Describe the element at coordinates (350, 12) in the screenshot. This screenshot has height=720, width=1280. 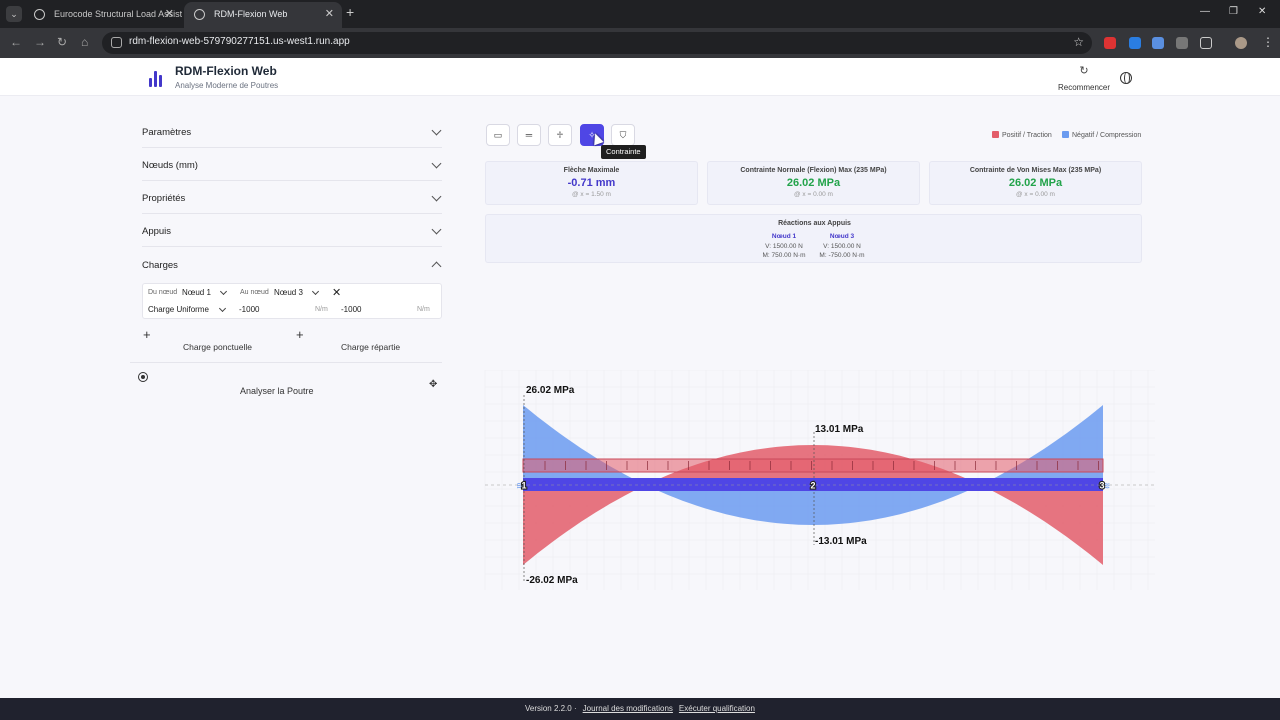
I see `new-tab-button: +` at that location.